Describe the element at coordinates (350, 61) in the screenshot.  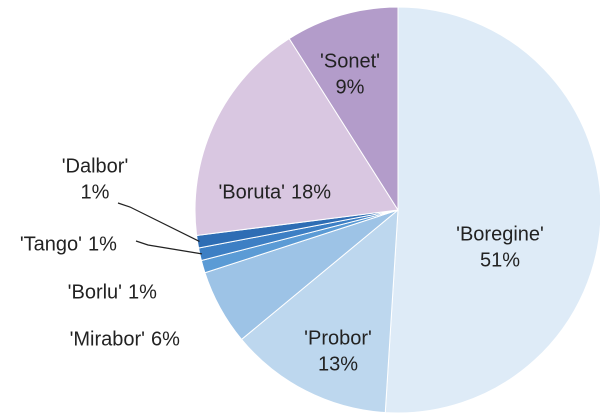
I see `slice-label: 'Sonet'` at that location.